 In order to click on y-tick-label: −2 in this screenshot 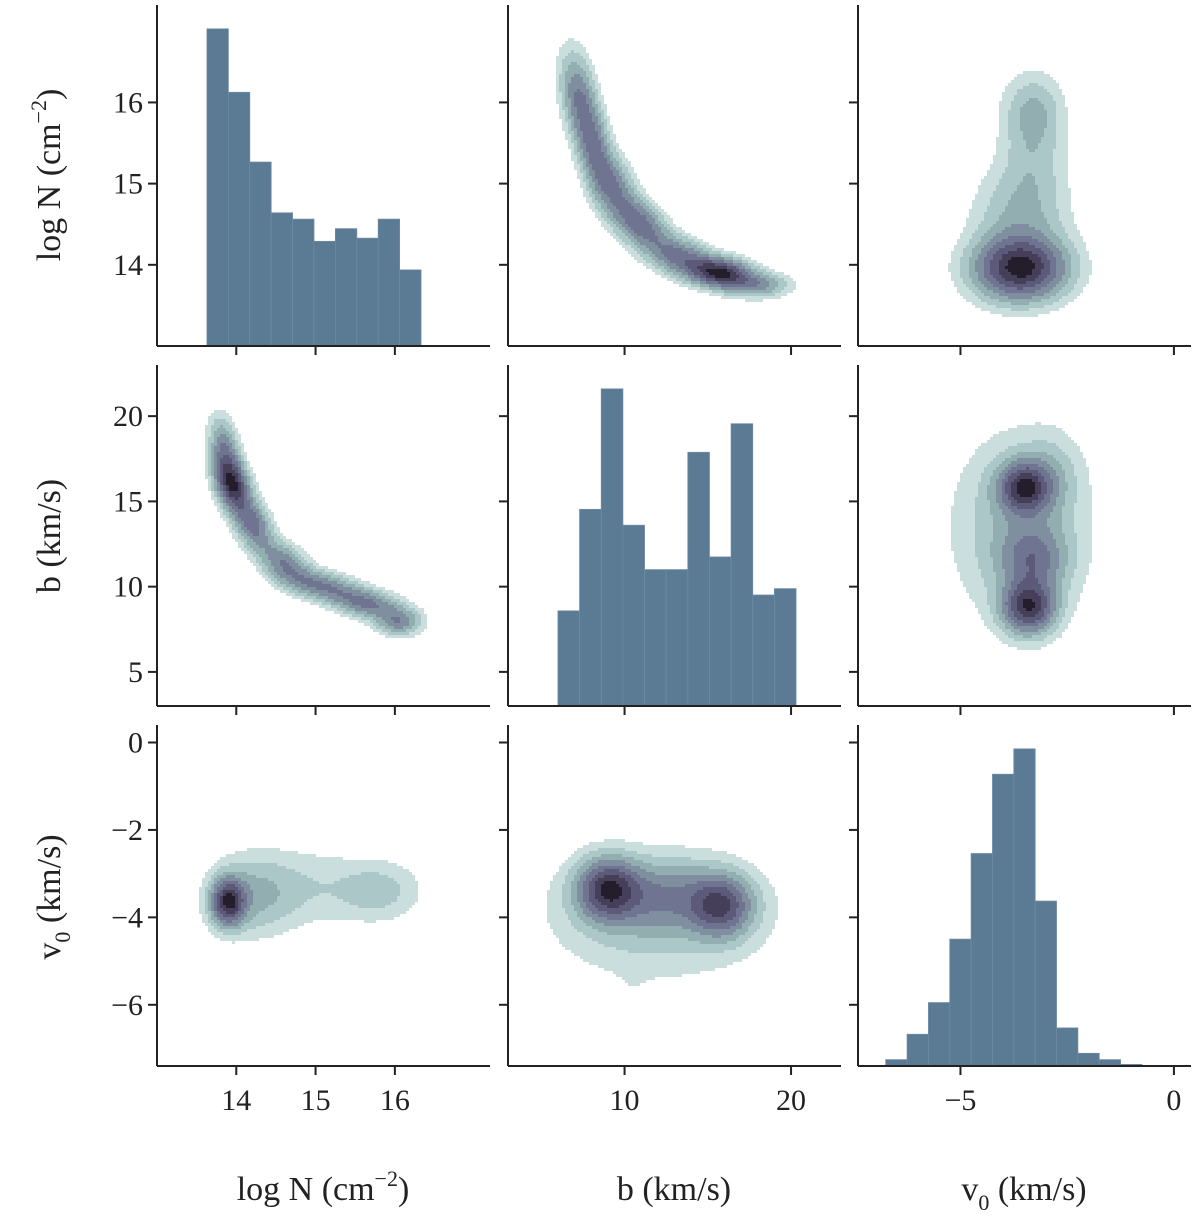, I will do `click(127, 830)`.